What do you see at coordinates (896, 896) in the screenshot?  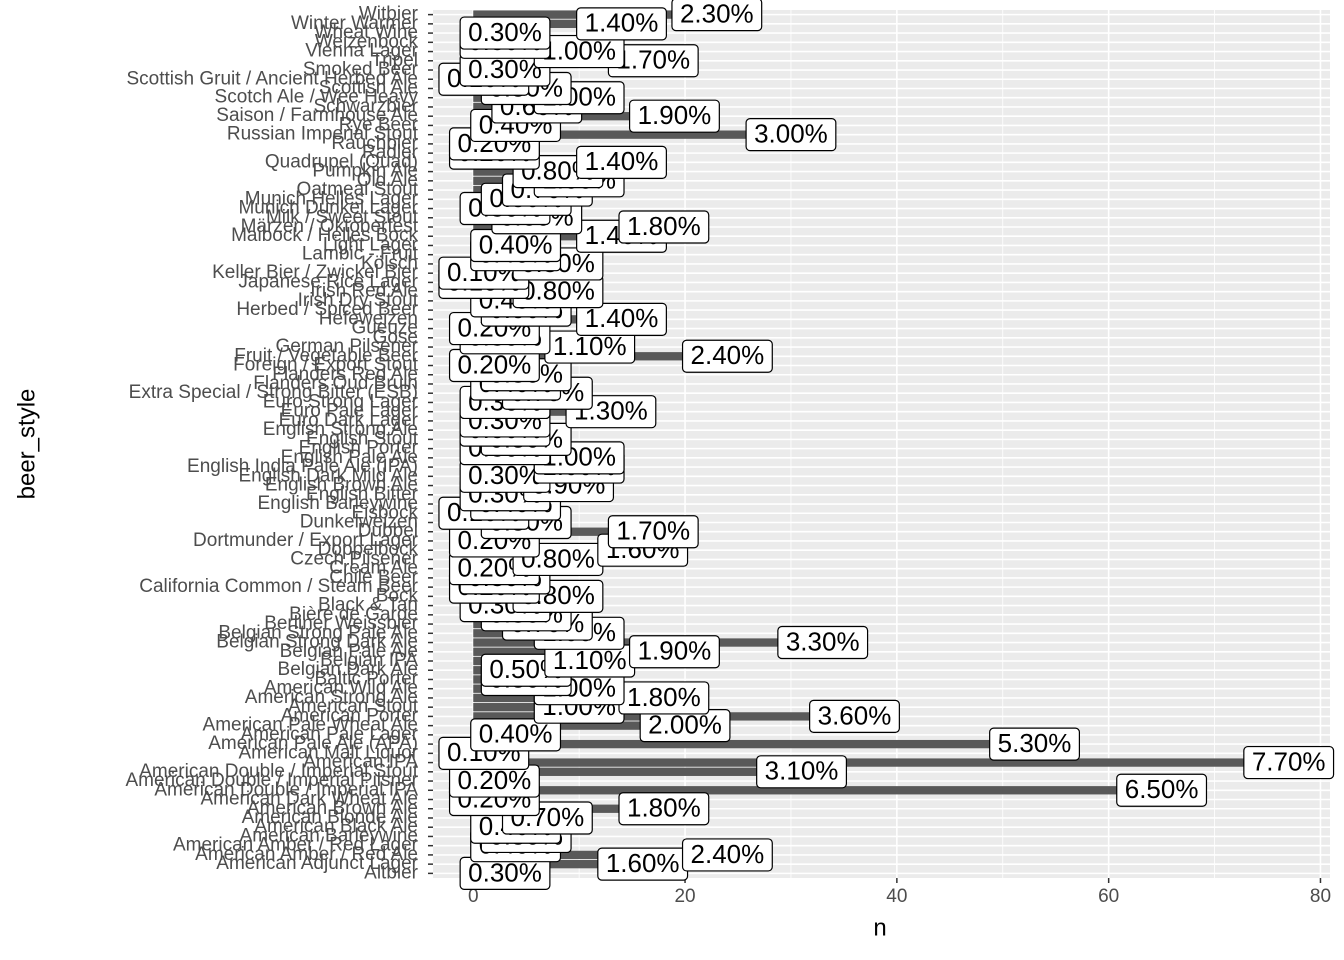 I see `x-tick-label: 40` at bounding box center [896, 896].